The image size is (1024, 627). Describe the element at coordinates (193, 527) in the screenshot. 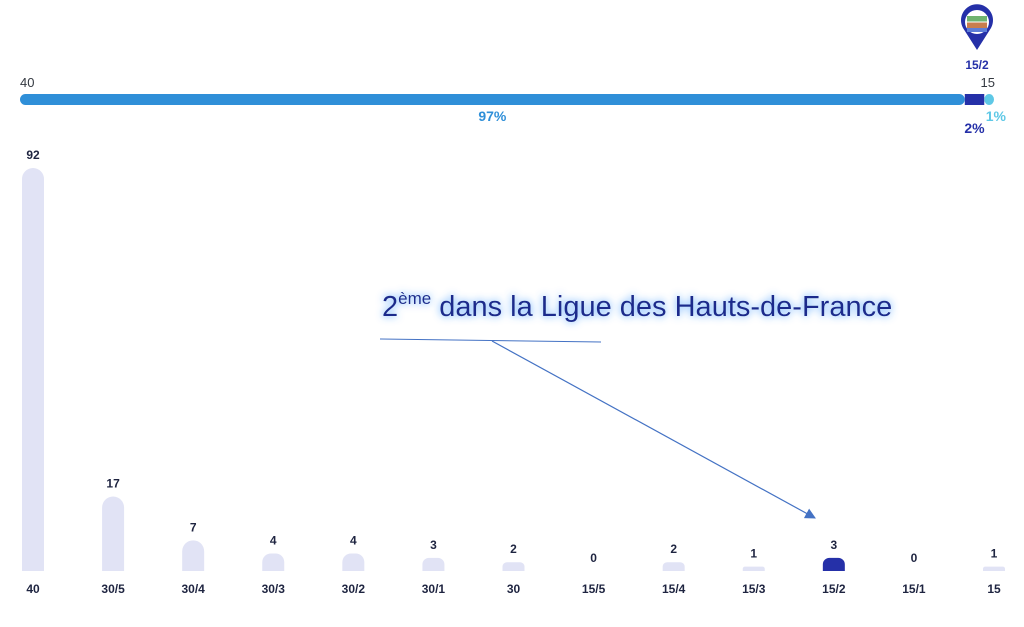

I see `bar-value-label: 7` at that location.